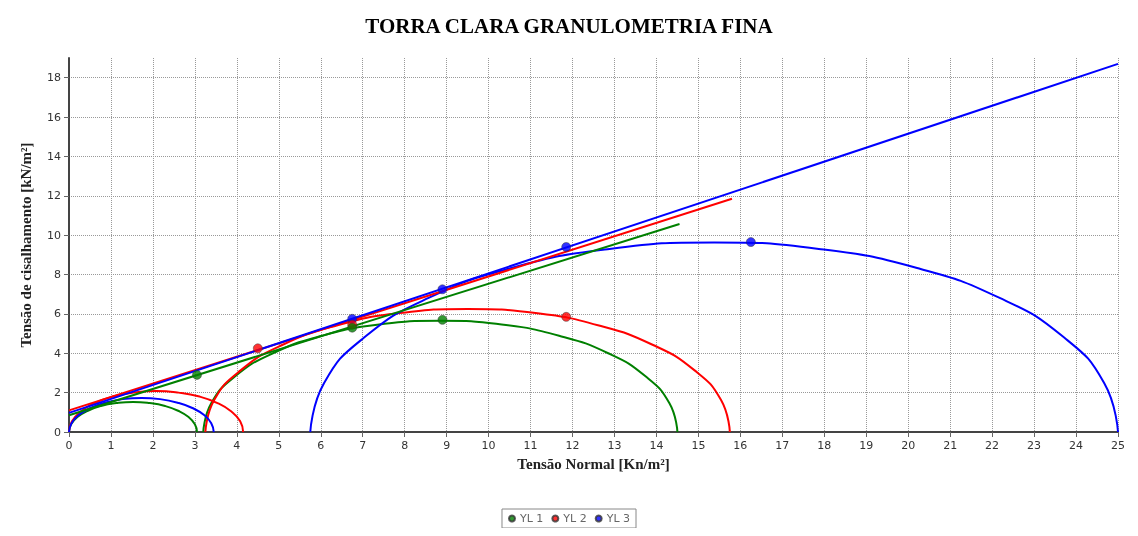 Image resolution: width=1138 pixels, height=536 pixels. Describe the element at coordinates (54, 156) in the screenshot. I see `y-tick-label: 14` at that location.